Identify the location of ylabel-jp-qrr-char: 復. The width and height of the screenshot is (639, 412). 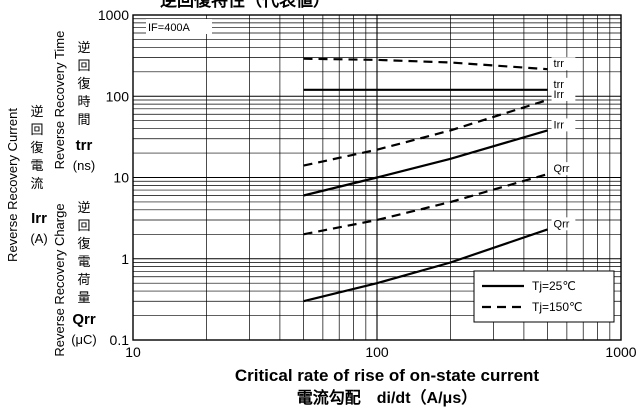
(83, 243).